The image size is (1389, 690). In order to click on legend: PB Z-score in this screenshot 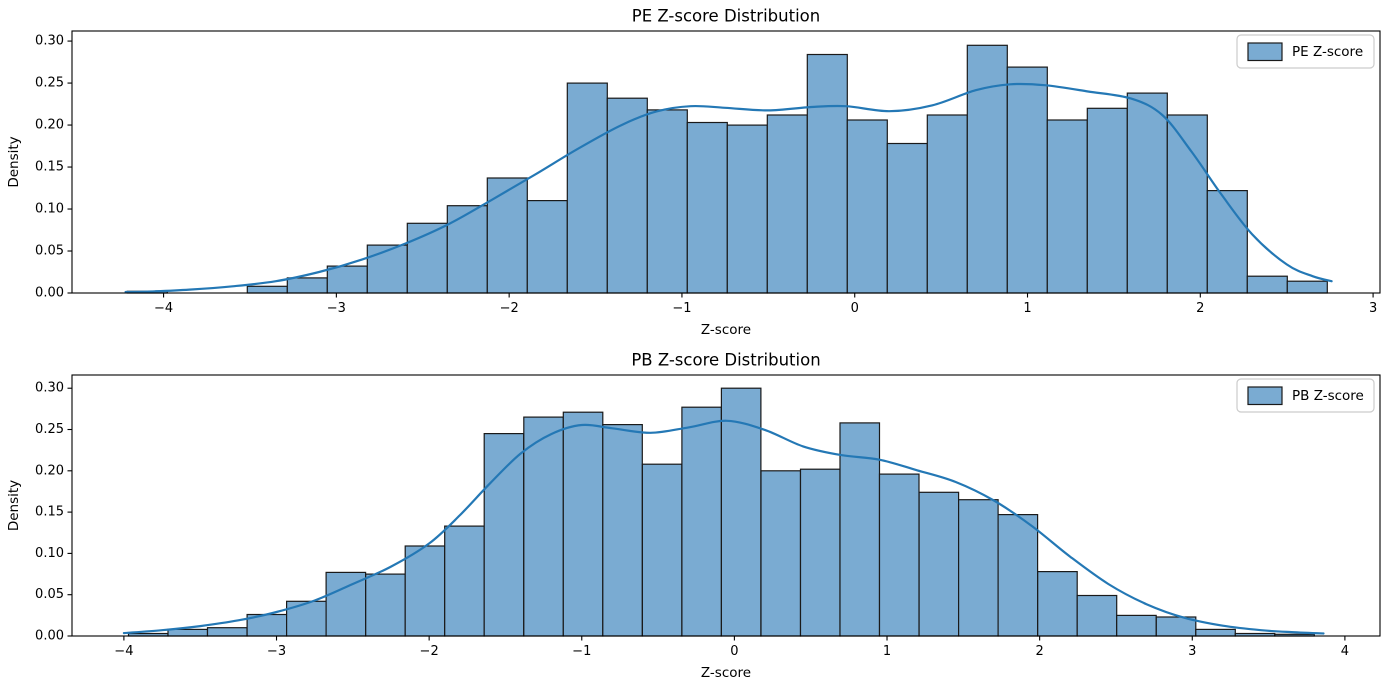, I will do `click(1305, 395)`.